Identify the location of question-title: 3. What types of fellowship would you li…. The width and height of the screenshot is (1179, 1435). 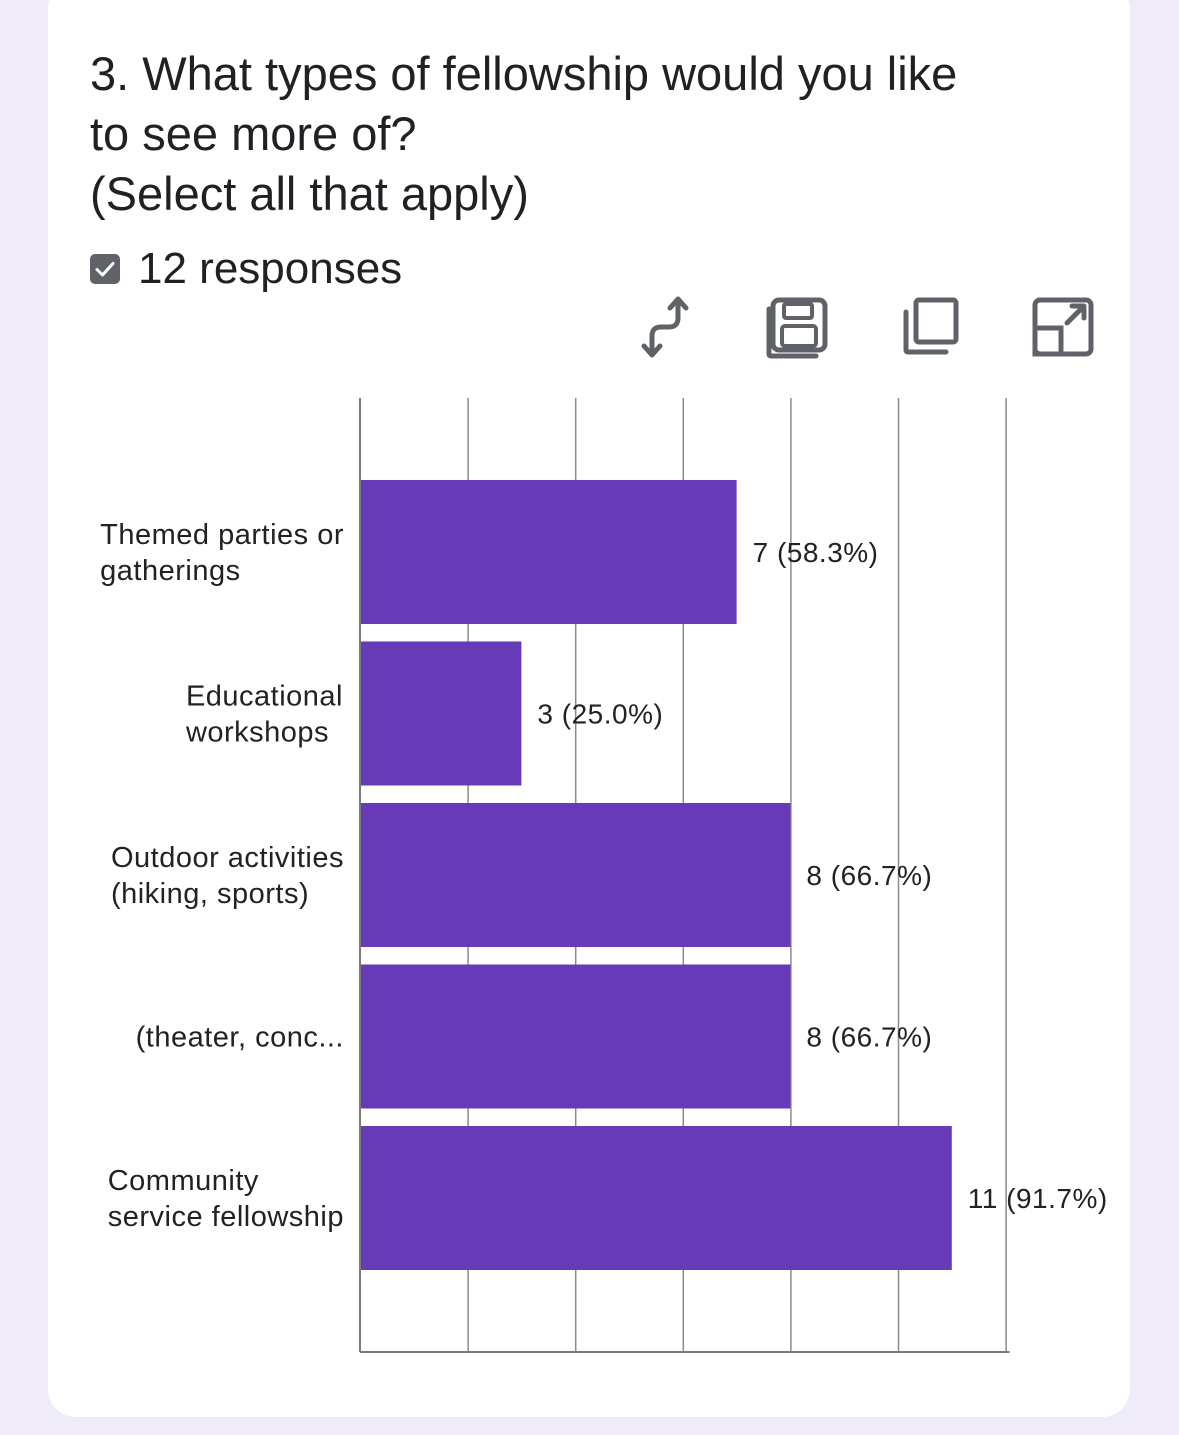
(524, 133).